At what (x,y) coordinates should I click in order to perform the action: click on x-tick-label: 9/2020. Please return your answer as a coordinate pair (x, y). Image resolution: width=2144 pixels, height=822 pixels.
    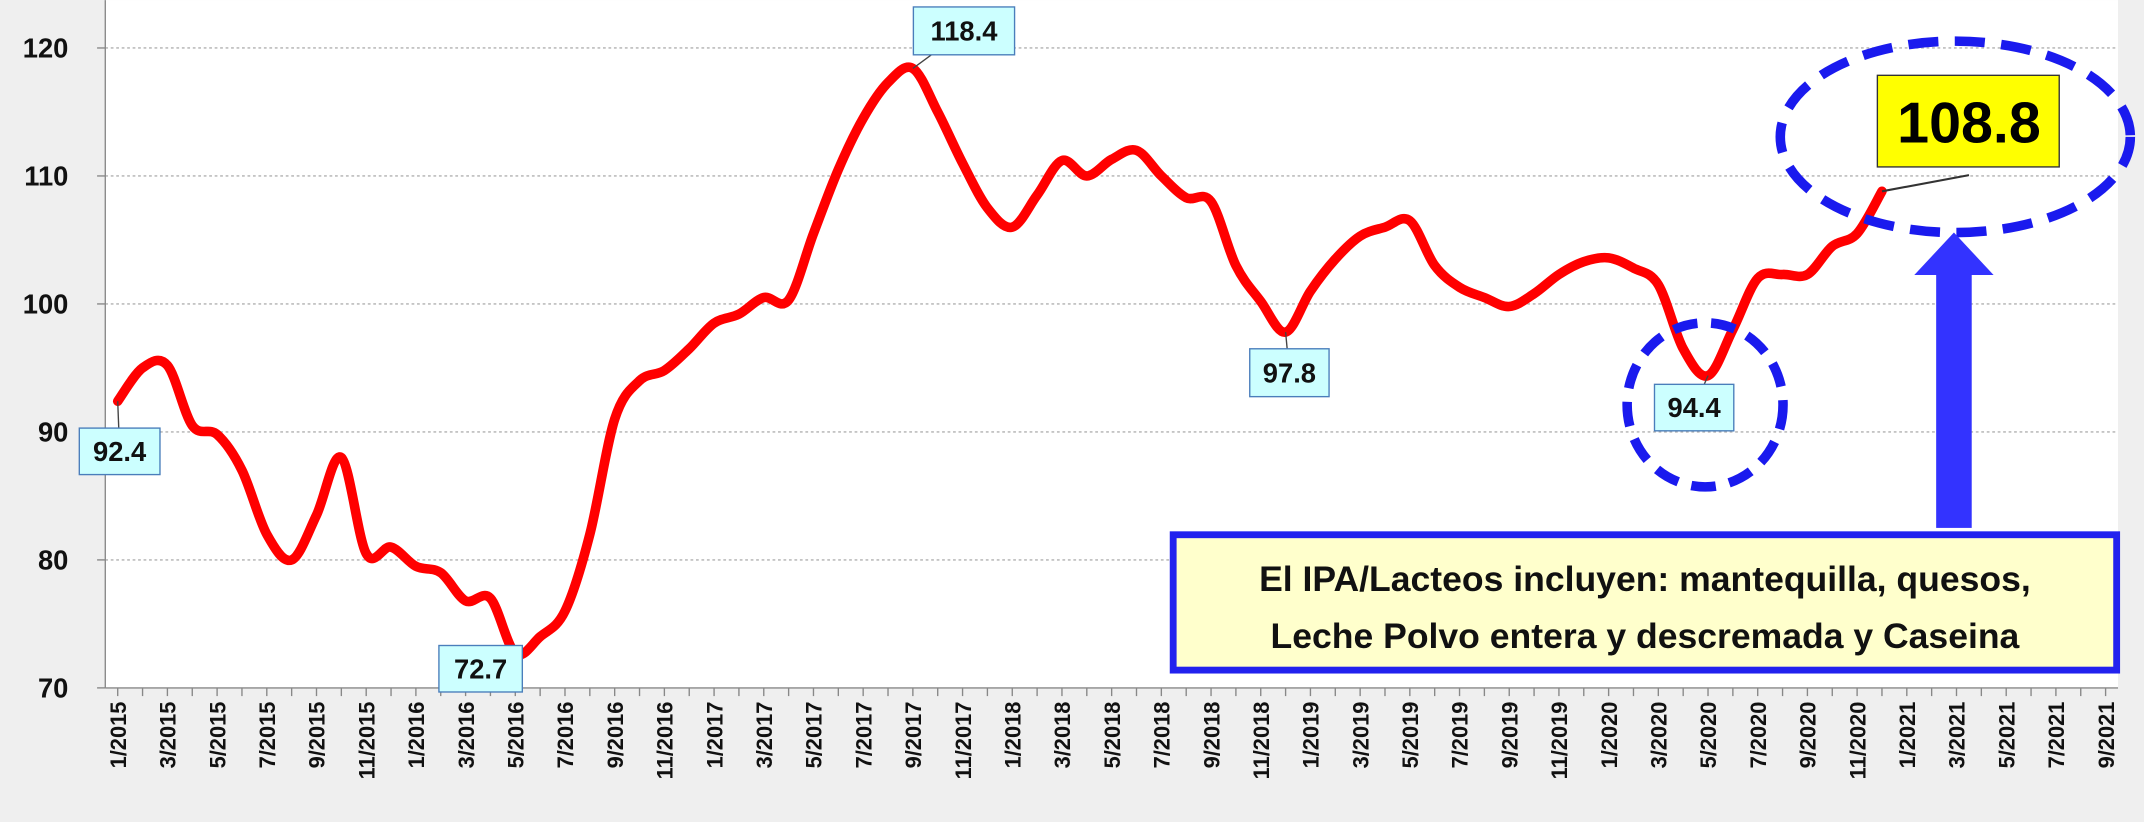
    Looking at the image, I should click on (1808, 735).